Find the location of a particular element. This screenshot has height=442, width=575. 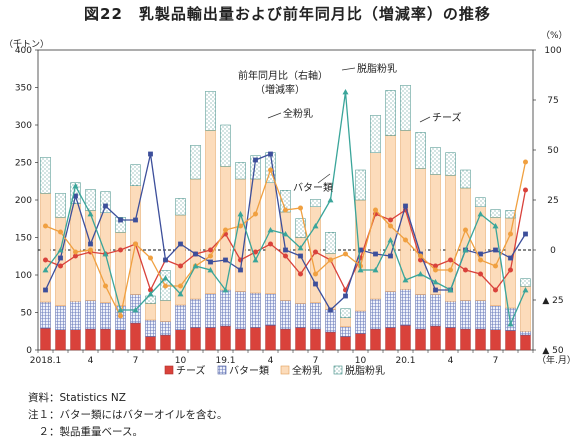

right-axis-tick-label: 0 is located at coordinates (553, 251).